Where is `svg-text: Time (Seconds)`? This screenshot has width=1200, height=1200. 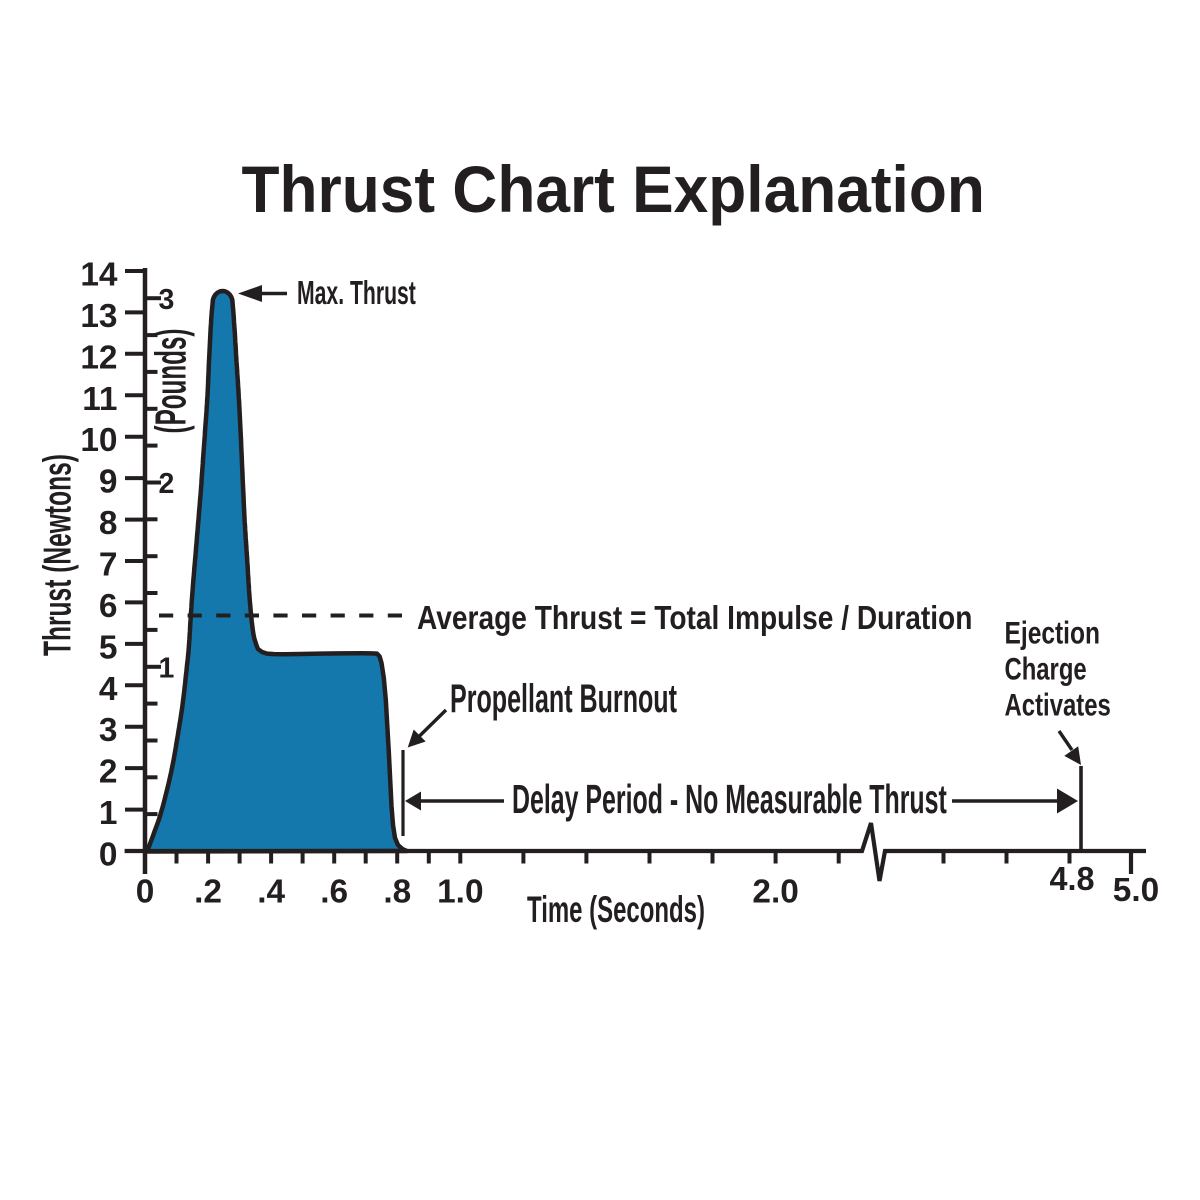 svg-text: Time (Seconds) is located at coordinates (616, 910).